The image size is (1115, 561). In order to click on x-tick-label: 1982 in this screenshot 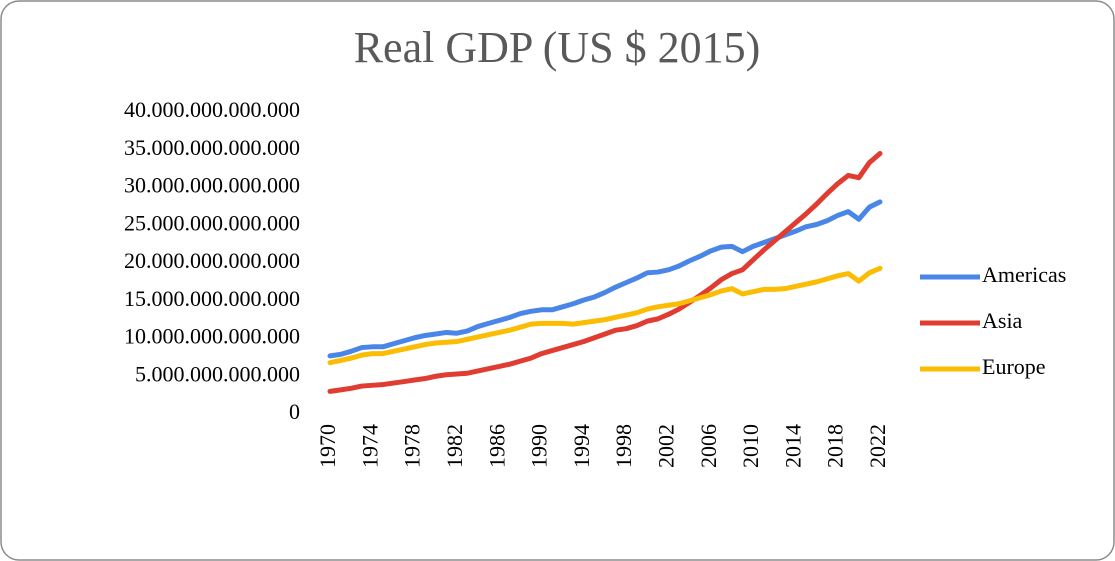, I will do `click(454, 446)`.